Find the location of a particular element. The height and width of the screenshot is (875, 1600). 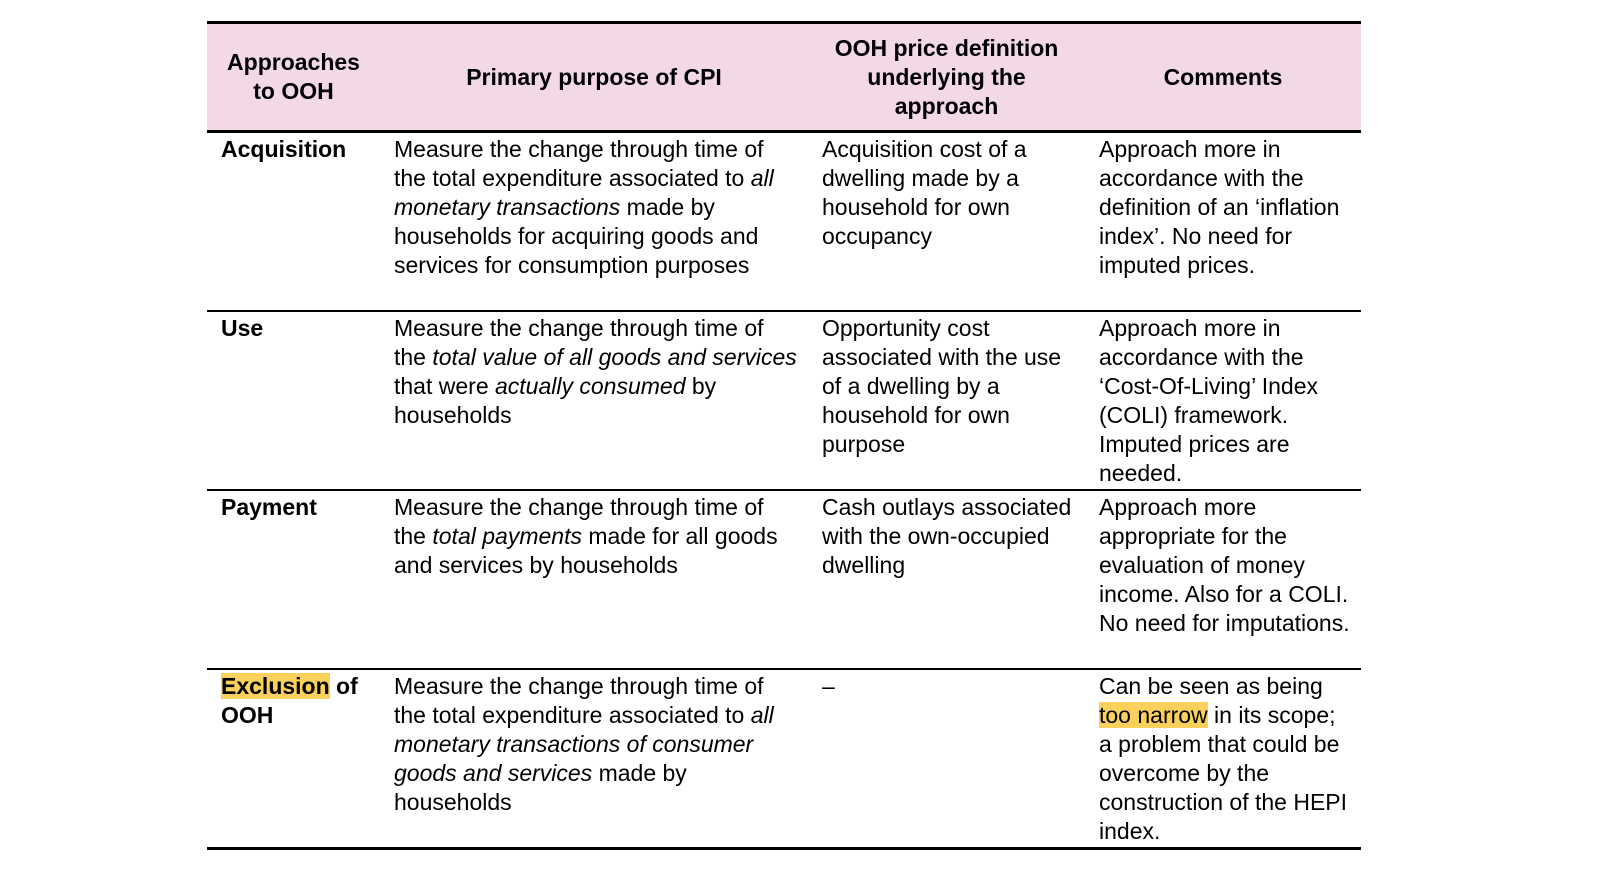

italic-text: all monetary transactions is located at coordinates (584, 192).